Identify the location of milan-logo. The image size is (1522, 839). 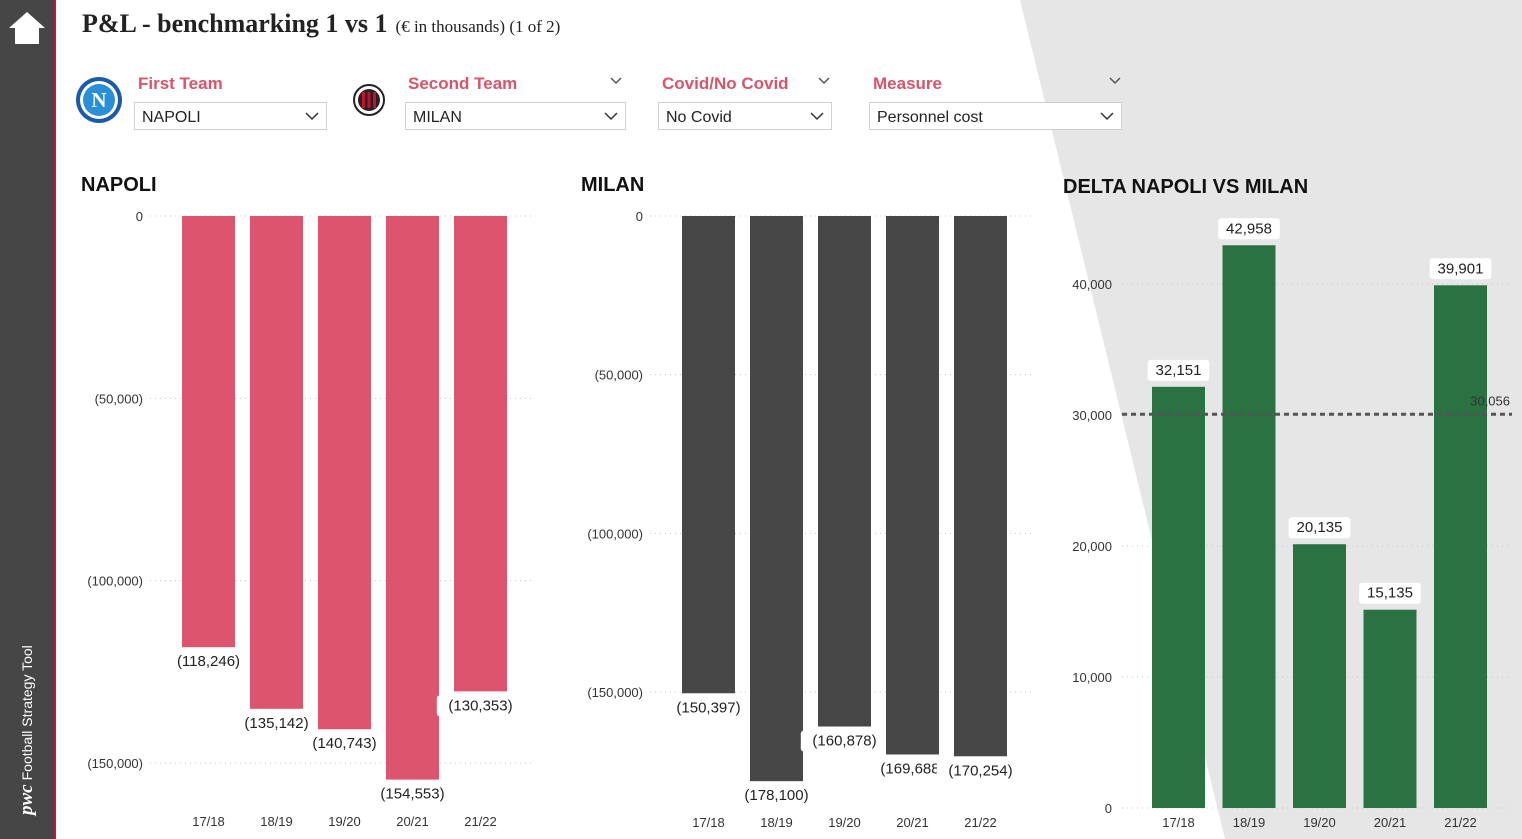
(369, 100).